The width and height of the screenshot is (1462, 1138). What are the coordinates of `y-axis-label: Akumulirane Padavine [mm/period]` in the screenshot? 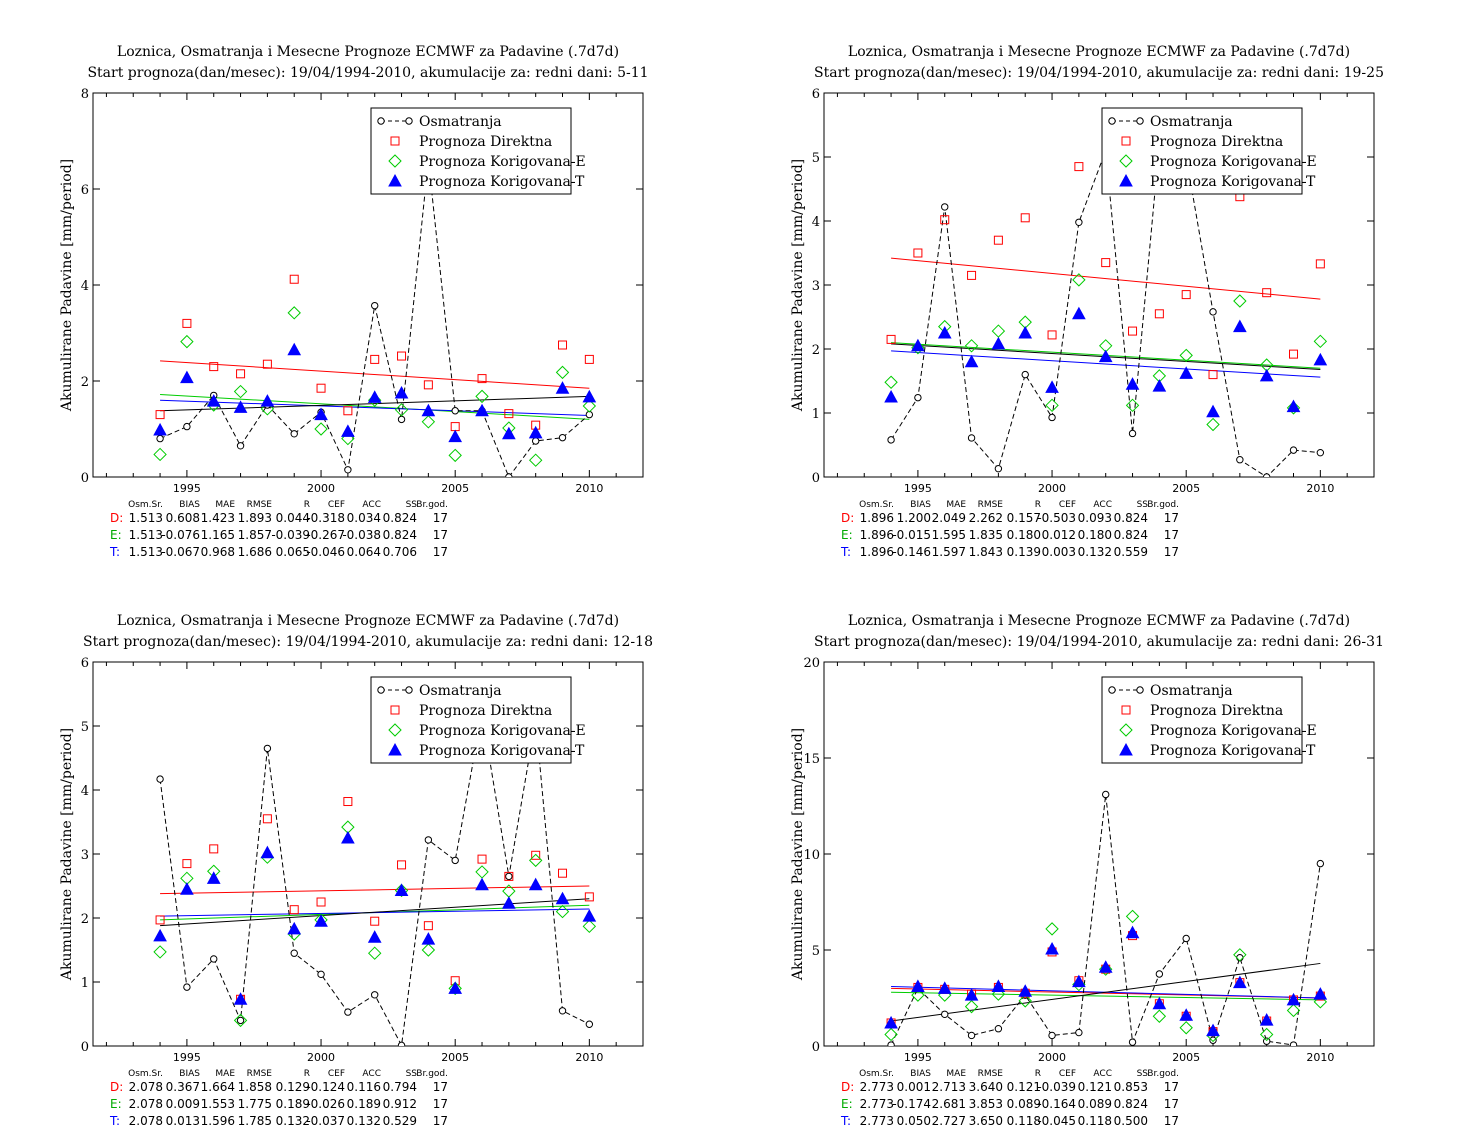 It's located at (798, 854).